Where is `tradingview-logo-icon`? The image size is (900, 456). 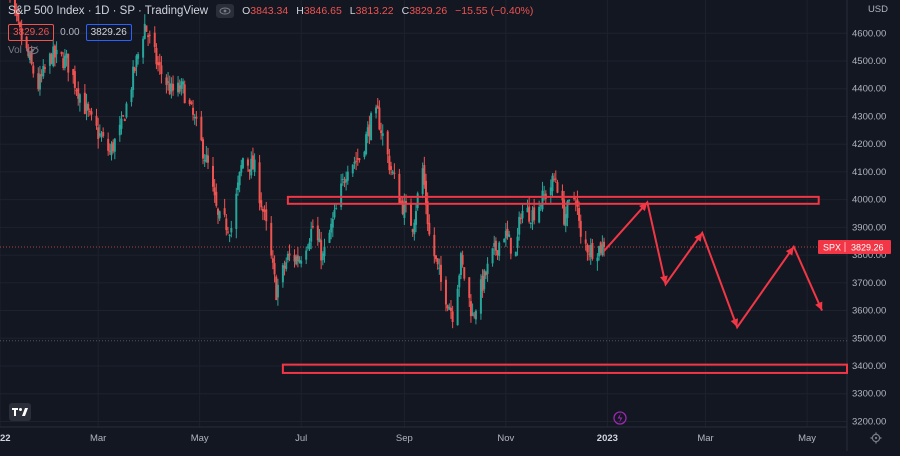 tradingview-logo-icon is located at coordinates (20, 412).